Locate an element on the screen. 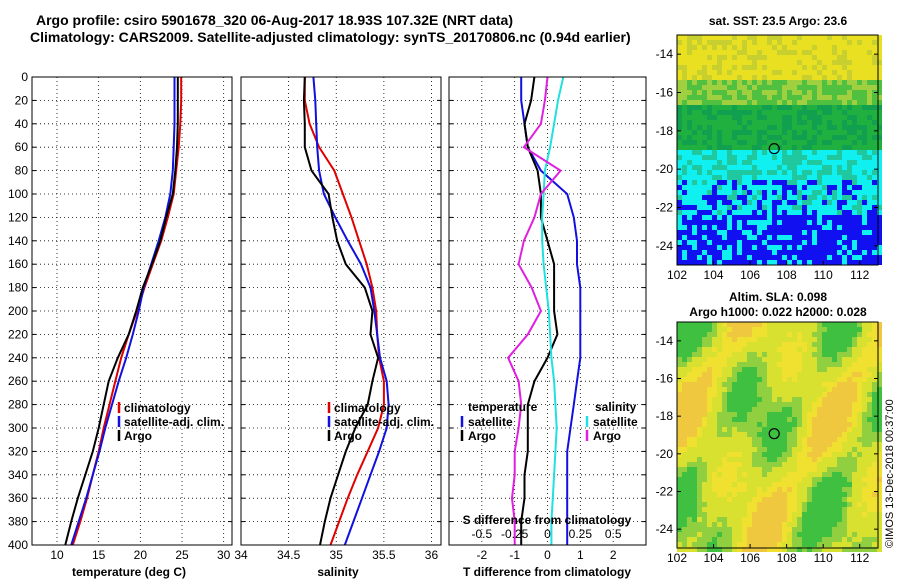  x-tick-label: -1 is located at coordinates (514, 555).